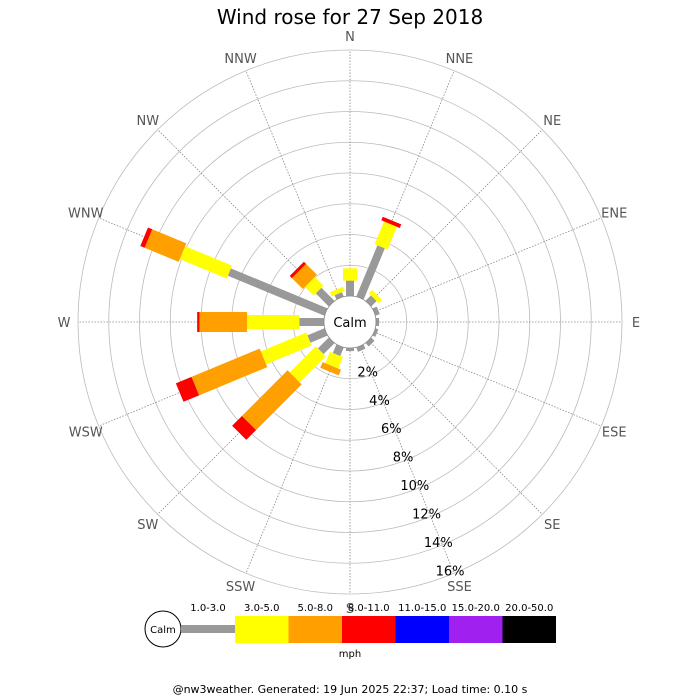  Describe the element at coordinates (455, 216) in the screenshot. I see `spoke-ne` at that location.